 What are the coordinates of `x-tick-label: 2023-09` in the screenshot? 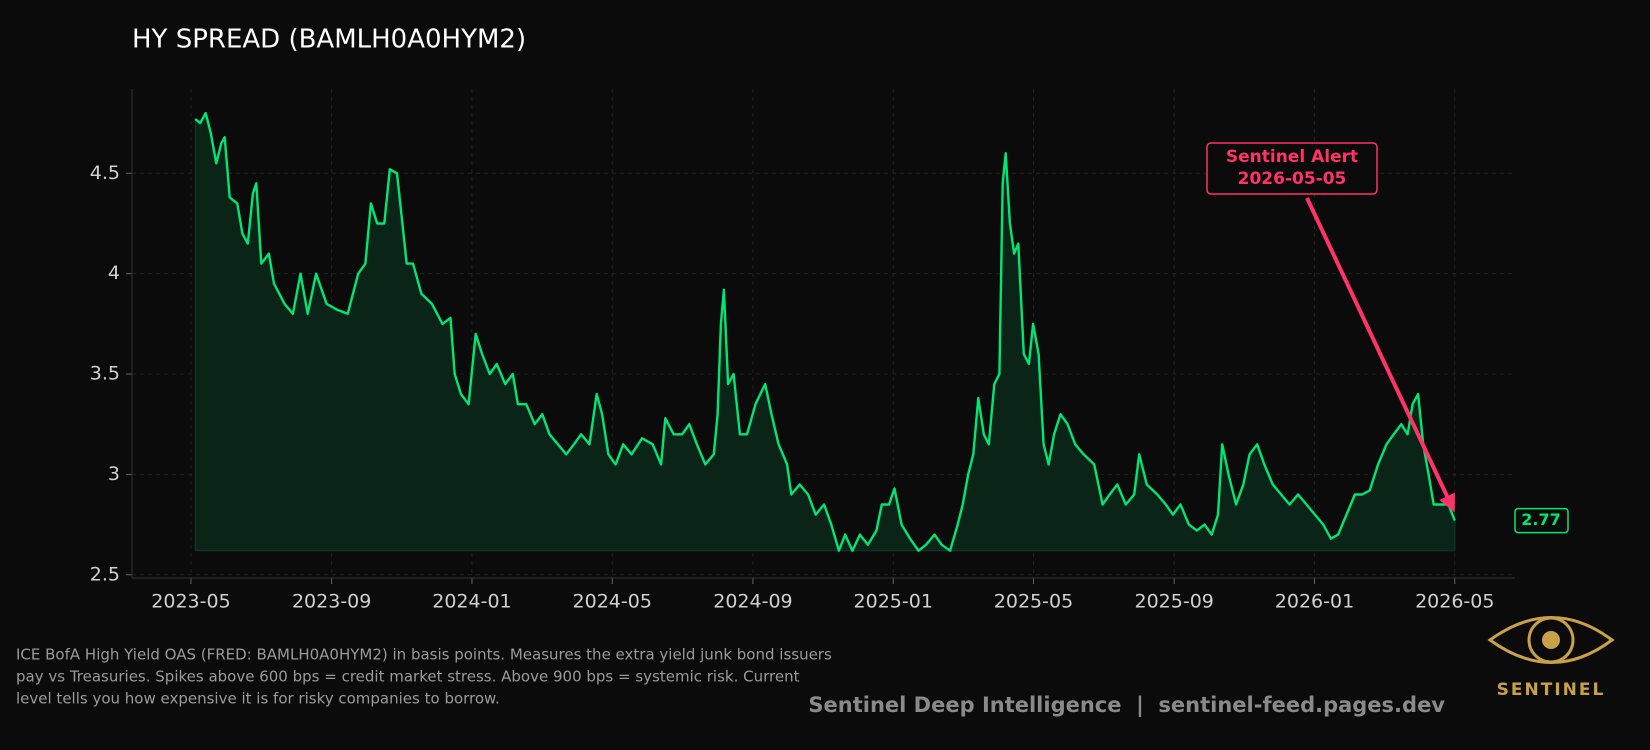 It's located at (331, 602).